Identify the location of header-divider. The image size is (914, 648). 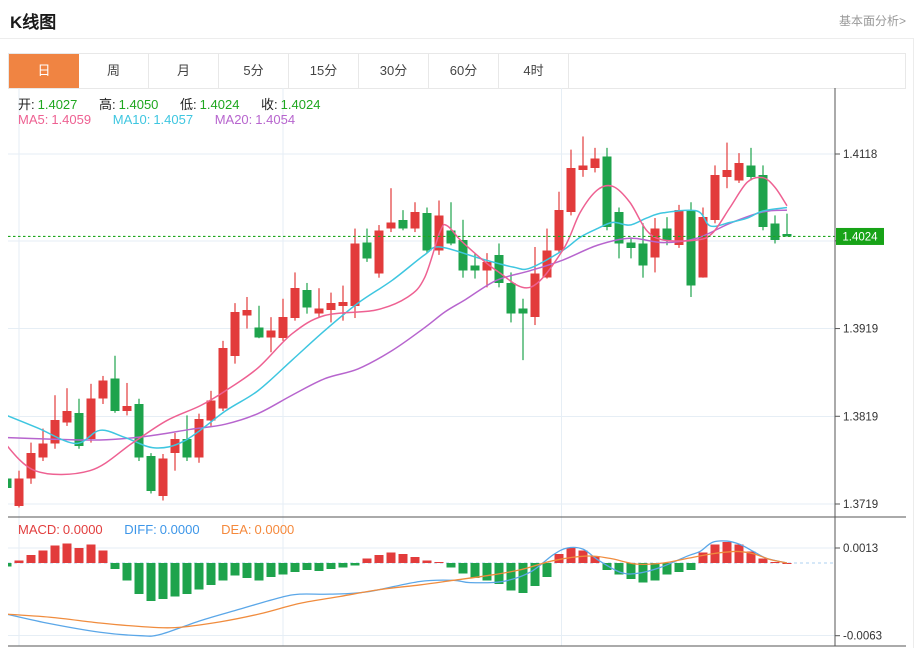
(457, 38).